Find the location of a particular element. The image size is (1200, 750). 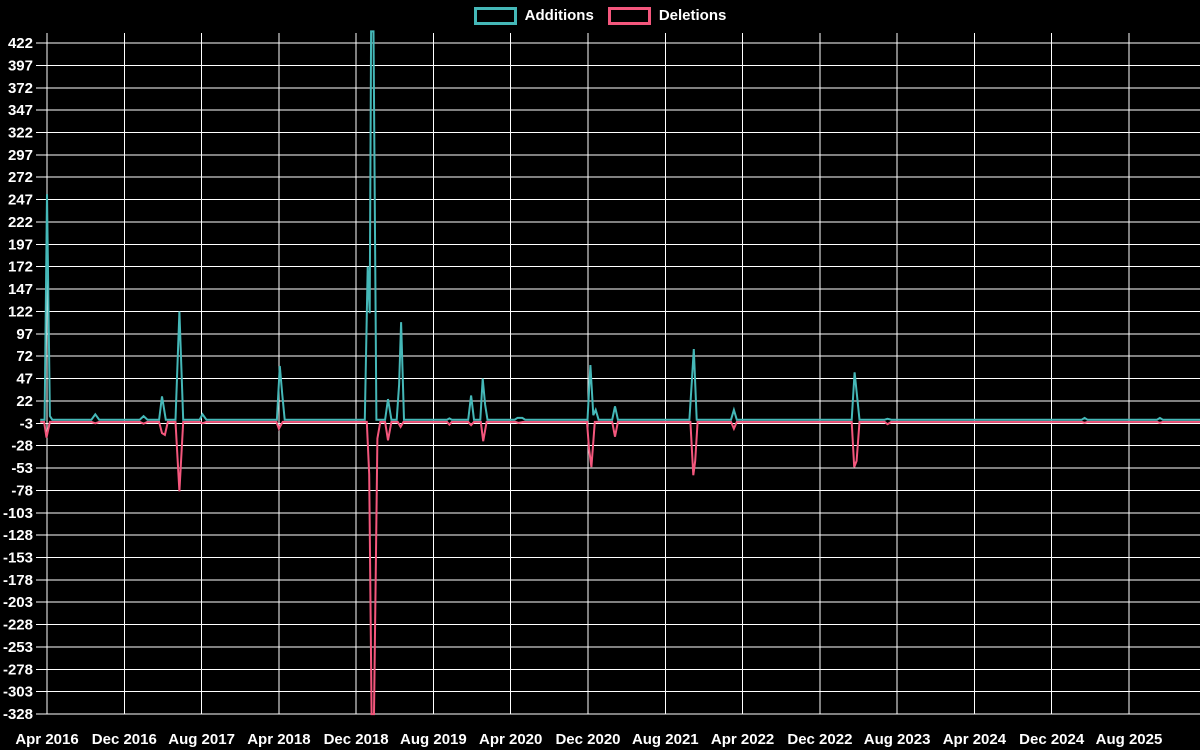

y-axis-tick-label: 222 is located at coordinates (20, 222).